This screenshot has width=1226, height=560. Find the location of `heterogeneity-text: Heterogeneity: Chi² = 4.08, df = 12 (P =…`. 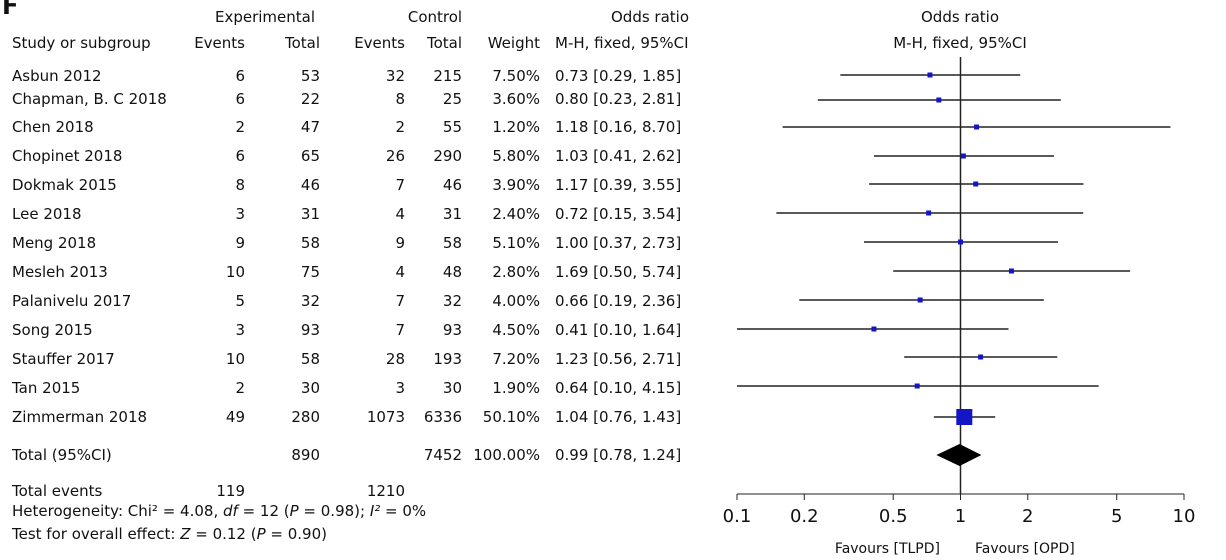

heterogeneity-text: Heterogeneity: Chi² = 4.08, df = 12 (P =… is located at coordinates (219, 511).